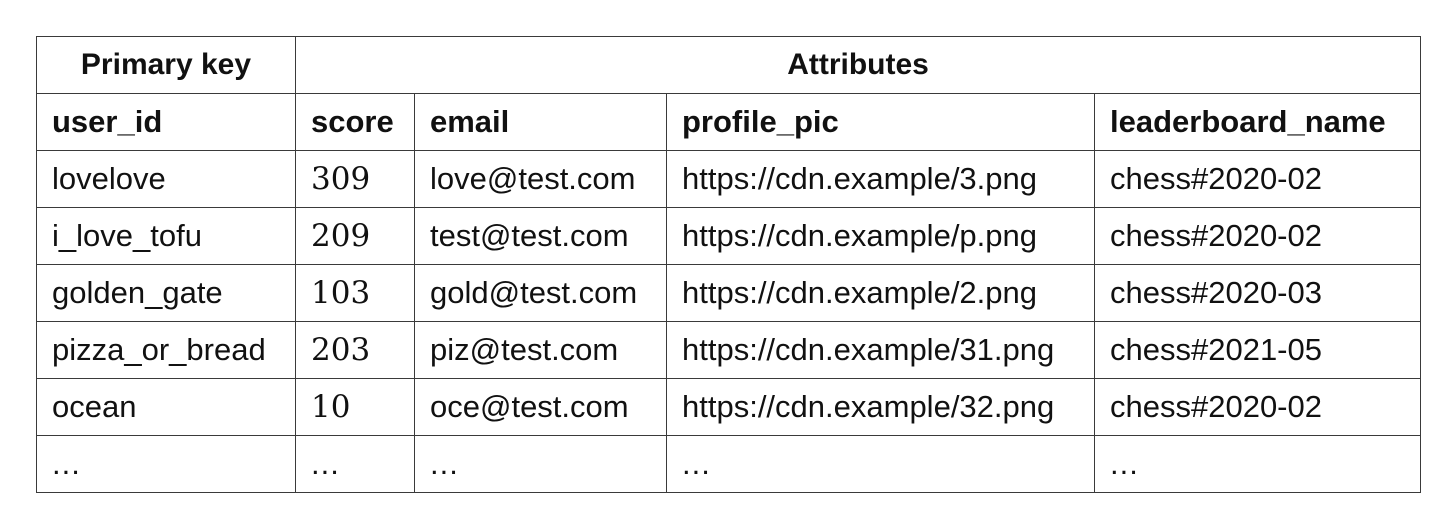 The image size is (1452, 532). Describe the element at coordinates (355, 236) in the screenshot. I see `cell-score: 209` at that location.